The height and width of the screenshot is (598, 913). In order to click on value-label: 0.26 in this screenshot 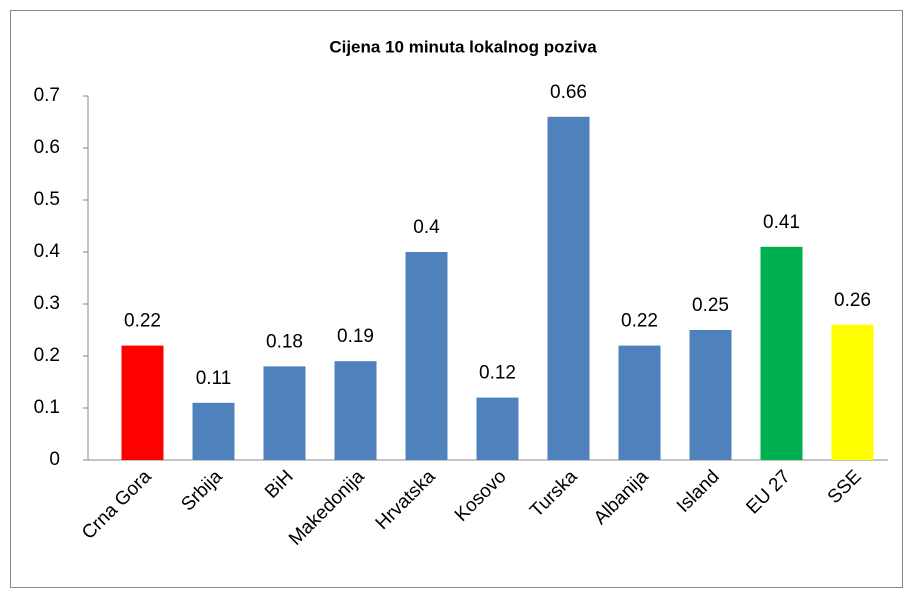, I will do `click(852, 300)`.